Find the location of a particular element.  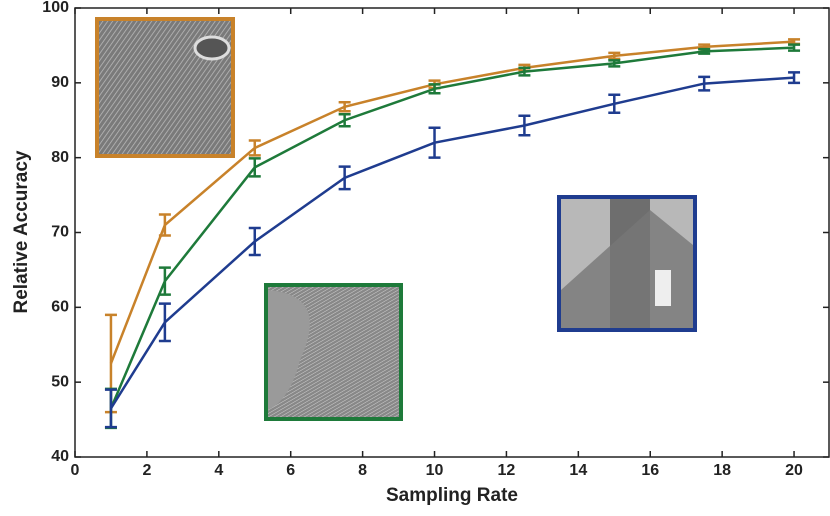

x-tick-label: 18 is located at coordinates (722, 470).